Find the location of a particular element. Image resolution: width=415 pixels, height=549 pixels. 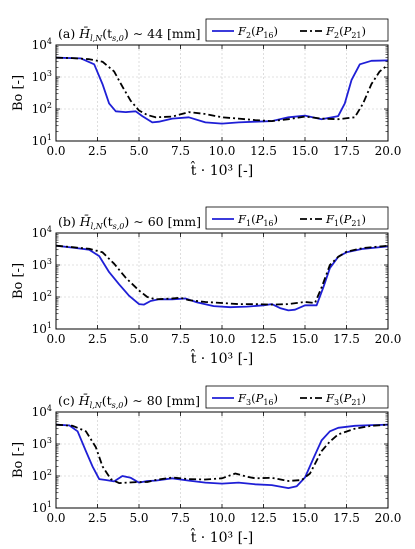

legend-label: F2(P16) is located at coordinates (257, 32).